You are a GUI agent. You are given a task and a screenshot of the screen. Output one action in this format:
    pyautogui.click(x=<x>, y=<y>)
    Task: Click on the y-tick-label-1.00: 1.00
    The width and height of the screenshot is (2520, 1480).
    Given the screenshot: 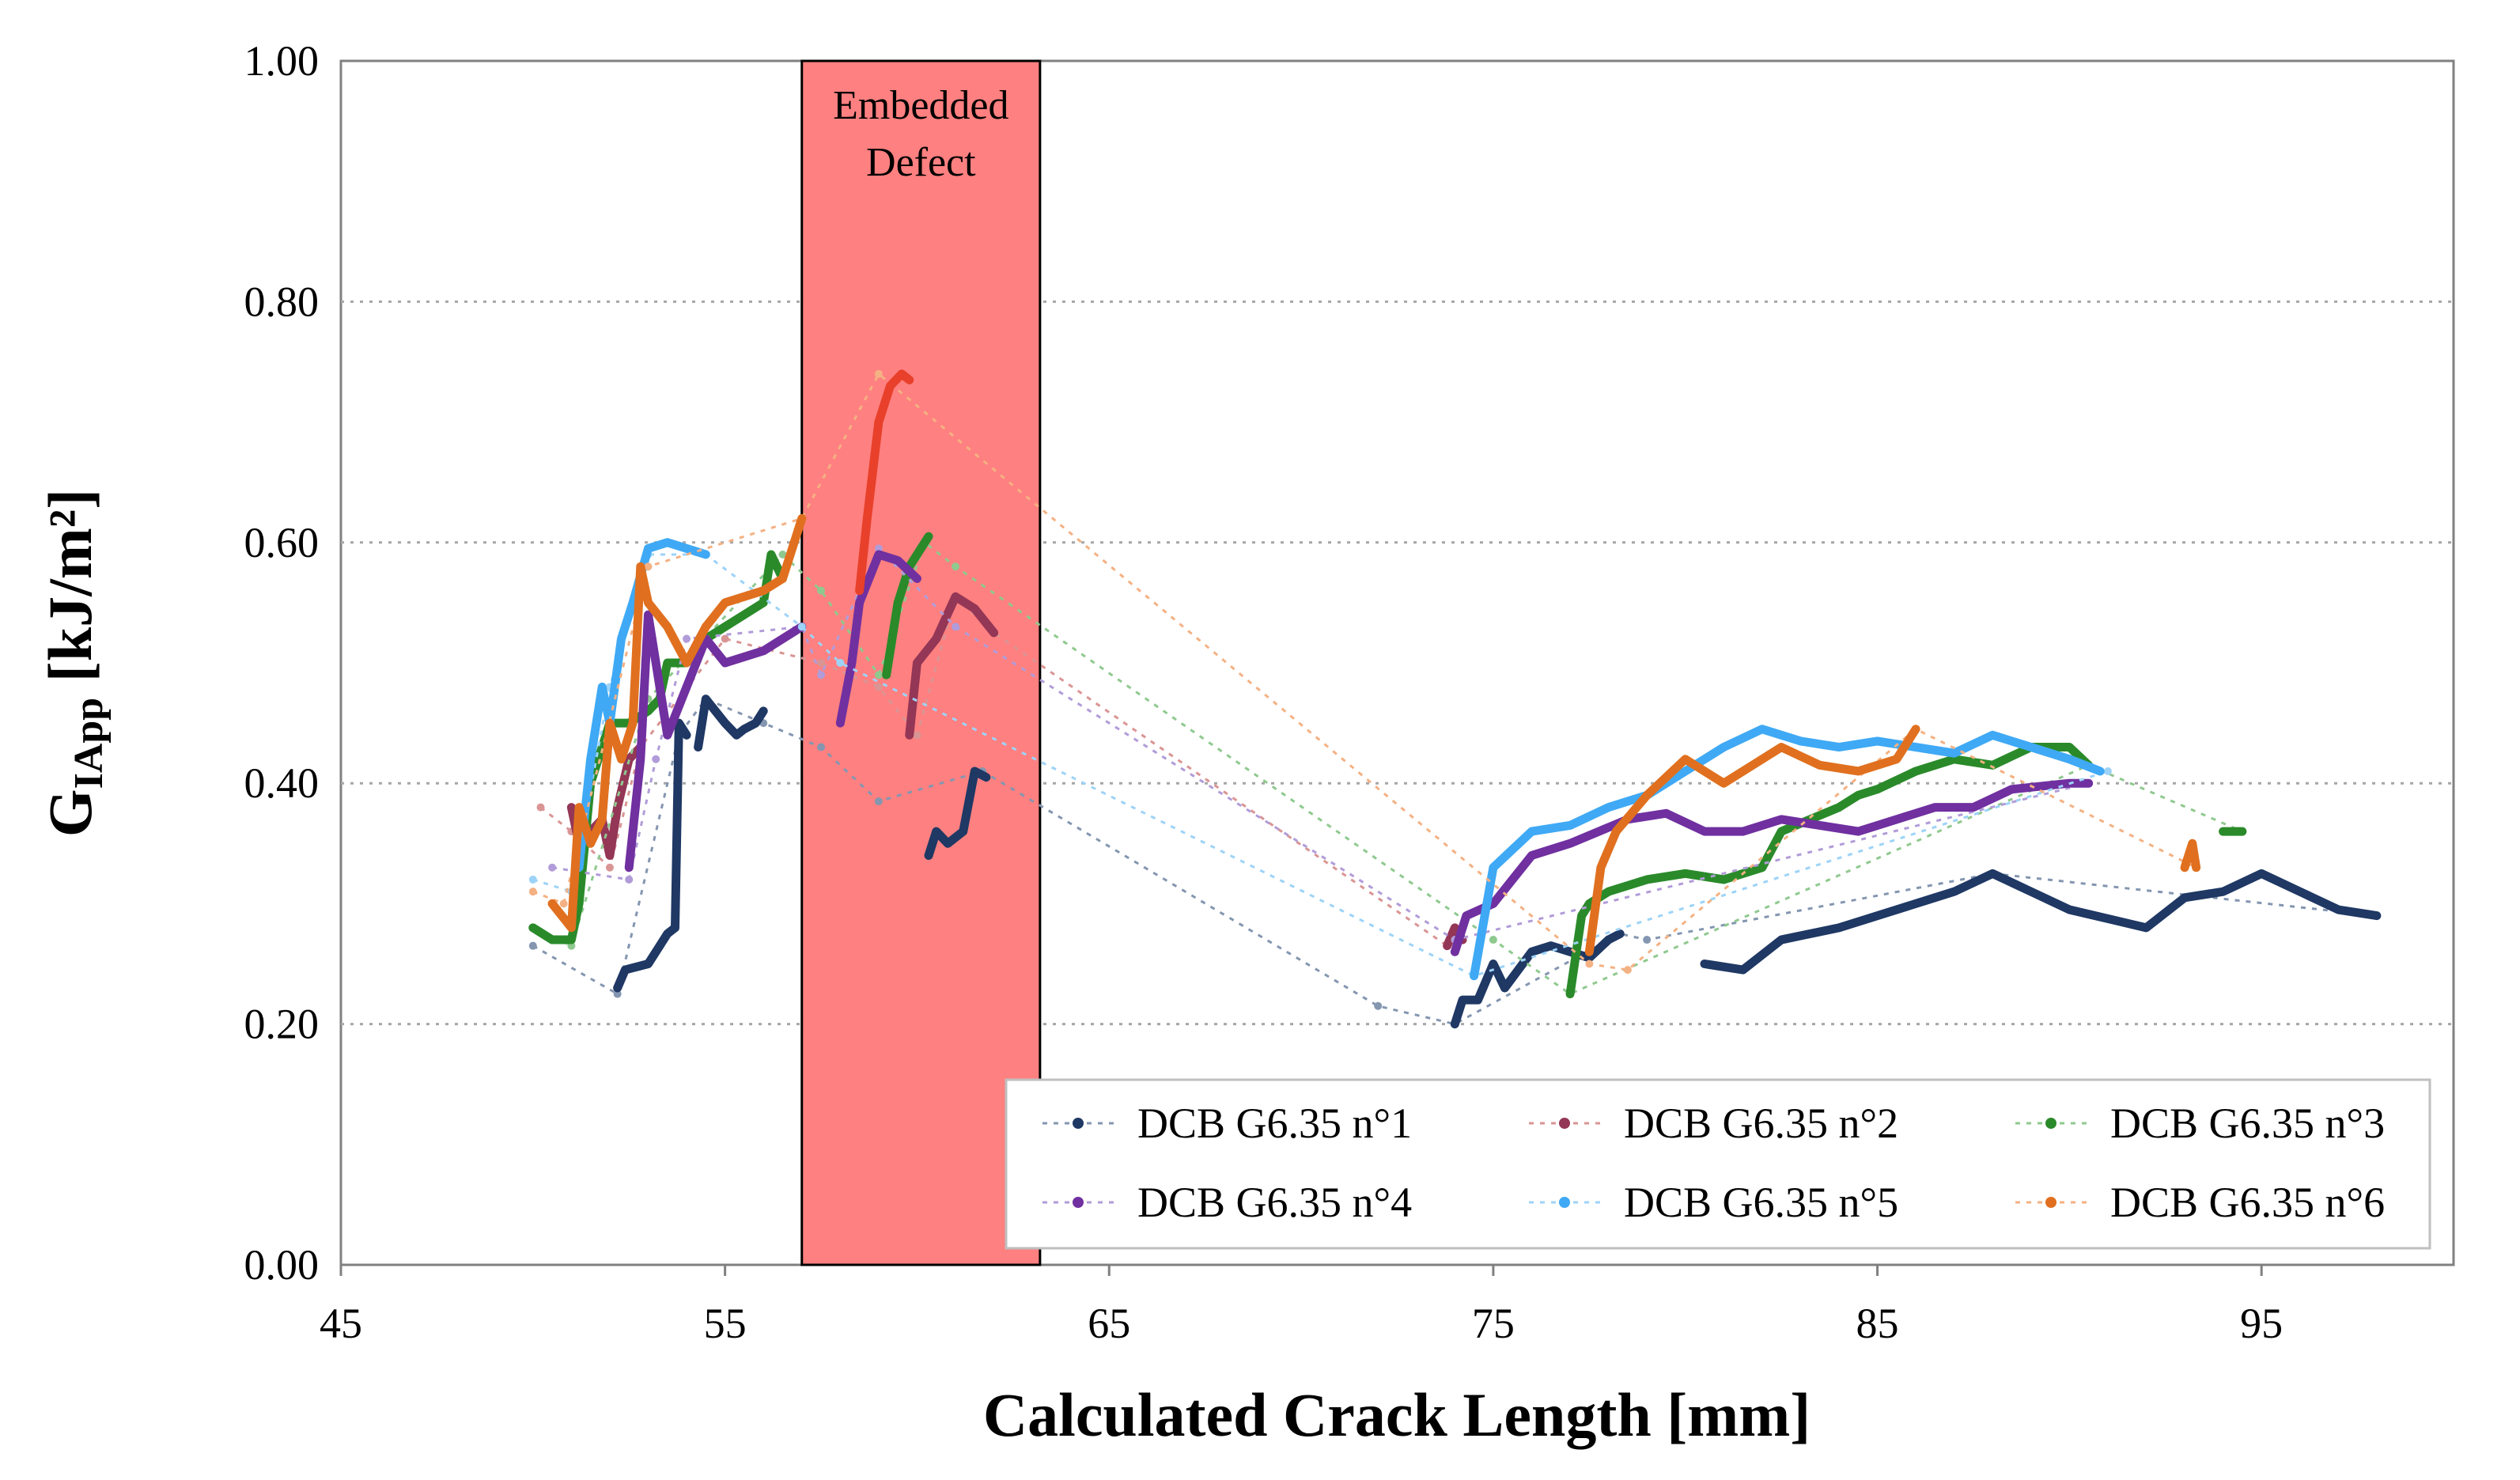 What is the action you would take?
    pyautogui.click(x=282, y=61)
    